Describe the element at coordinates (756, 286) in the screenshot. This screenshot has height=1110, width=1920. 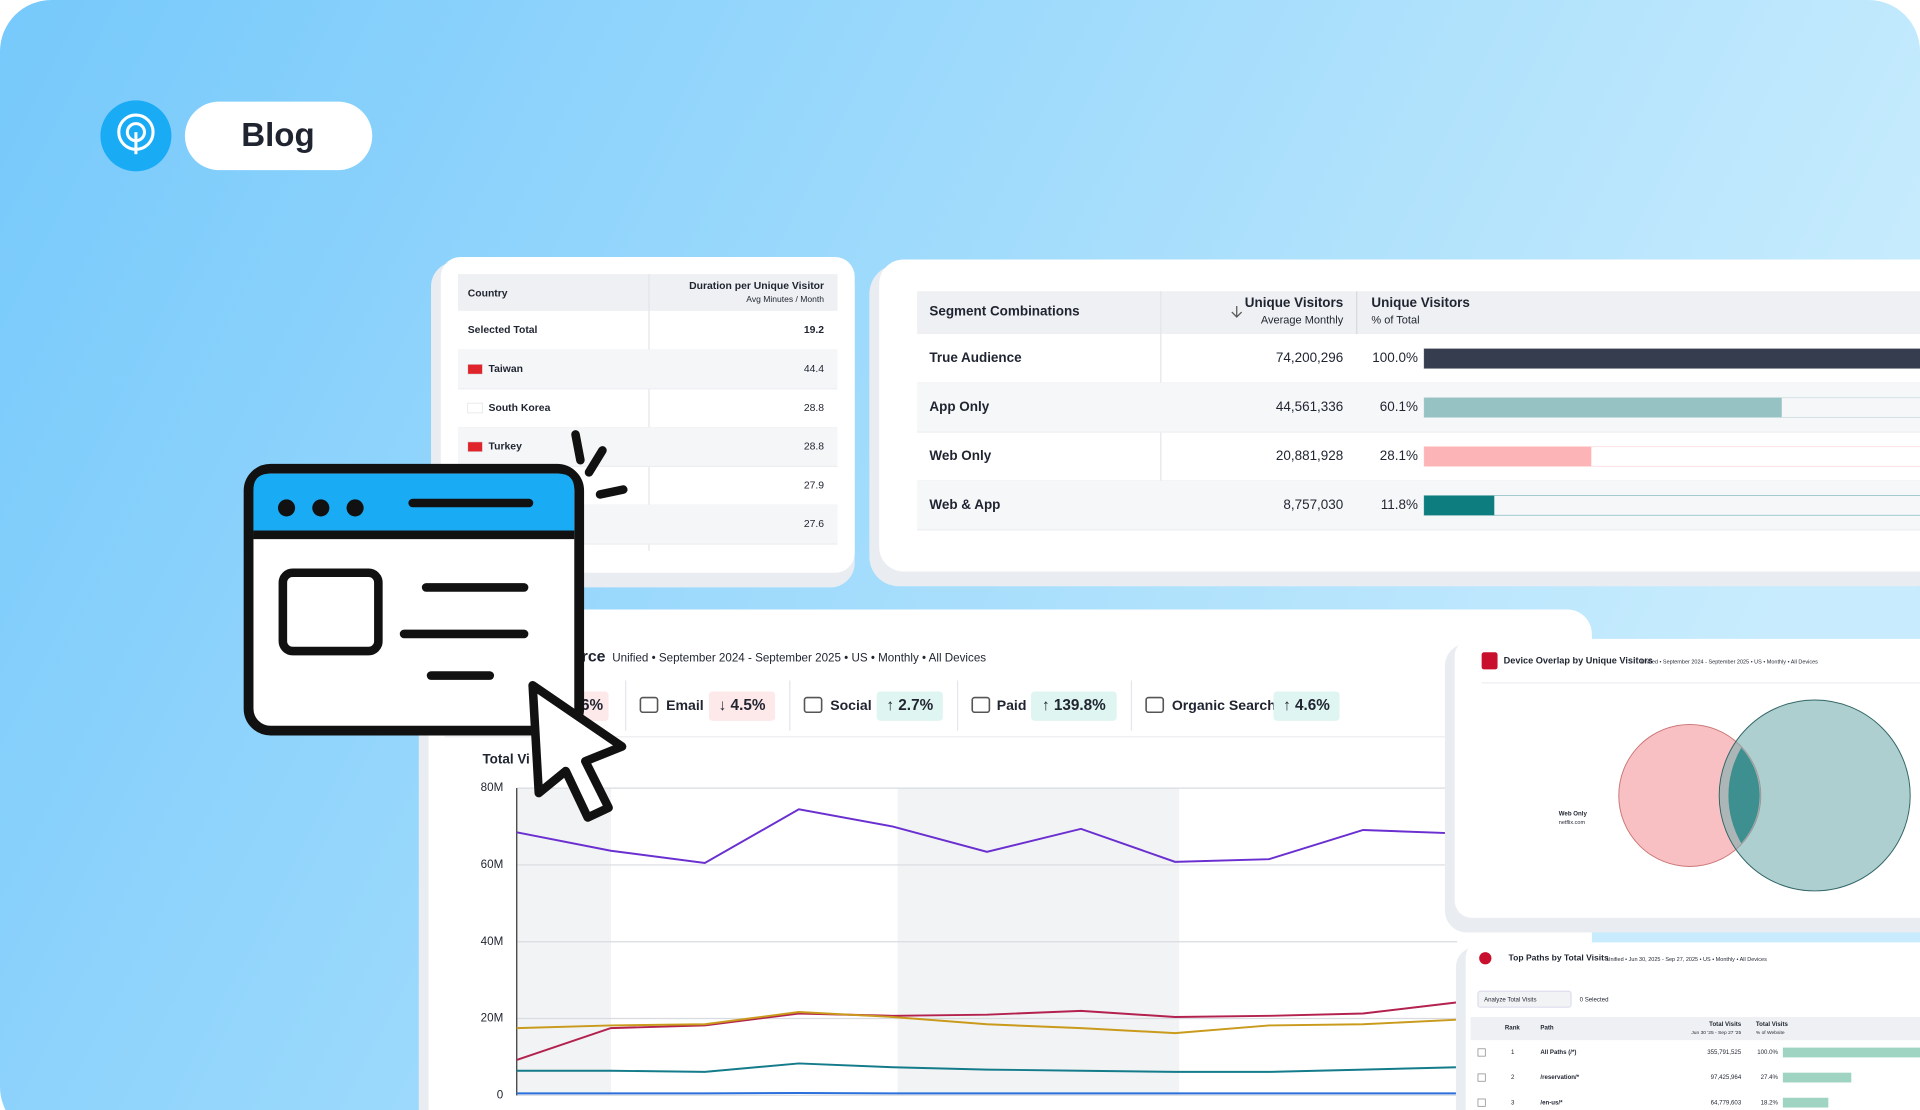
I see `label: Duration per Unique Visitor` at that location.